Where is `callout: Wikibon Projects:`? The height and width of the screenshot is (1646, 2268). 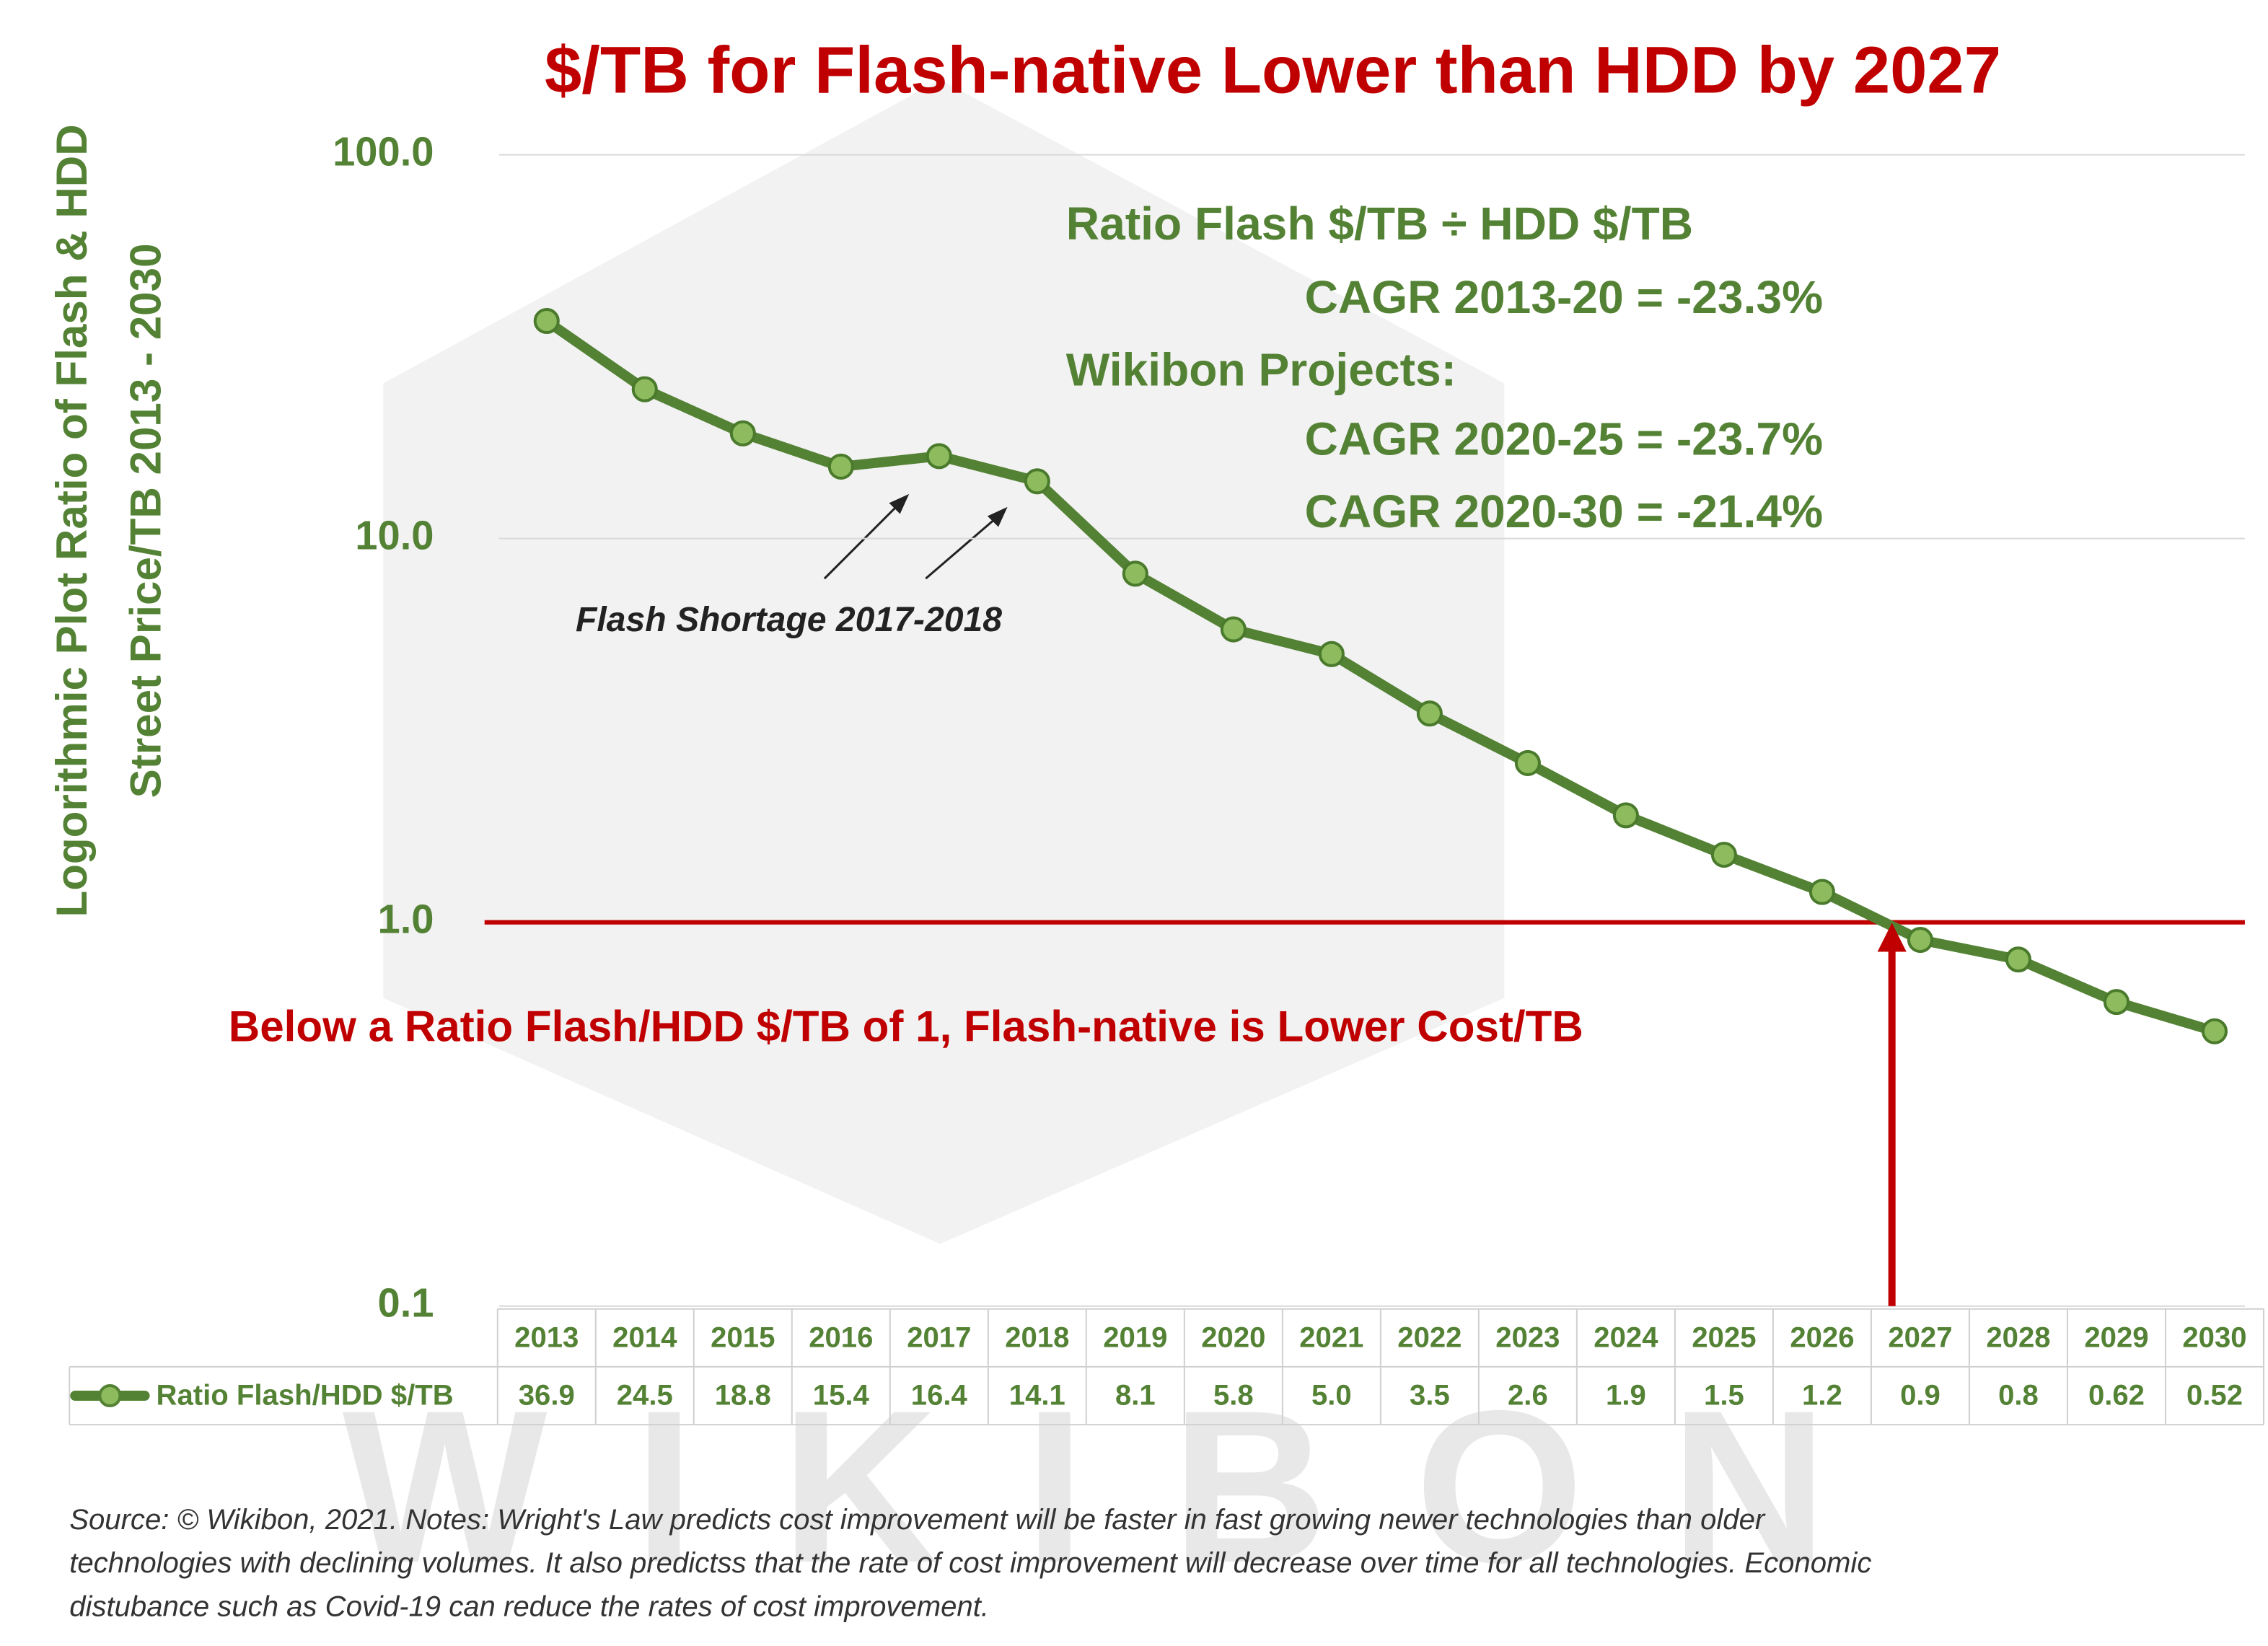
callout: Wikibon Projects: is located at coordinates (1261, 369).